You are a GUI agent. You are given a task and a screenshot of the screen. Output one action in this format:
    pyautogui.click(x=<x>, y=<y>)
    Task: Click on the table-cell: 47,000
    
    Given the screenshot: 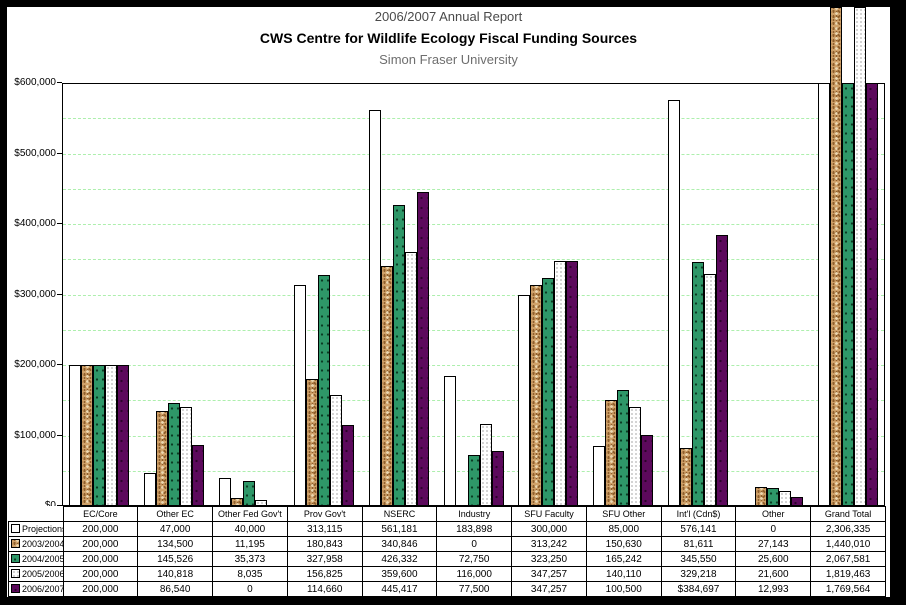 What is the action you would take?
    pyautogui.click(x=175, y=529)
    